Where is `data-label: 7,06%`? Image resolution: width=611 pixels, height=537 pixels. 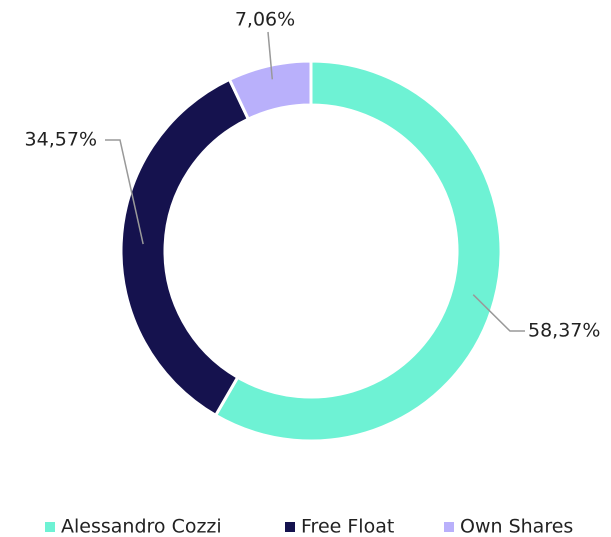 data-label: 7,06% is located at coordinates (265, 20).